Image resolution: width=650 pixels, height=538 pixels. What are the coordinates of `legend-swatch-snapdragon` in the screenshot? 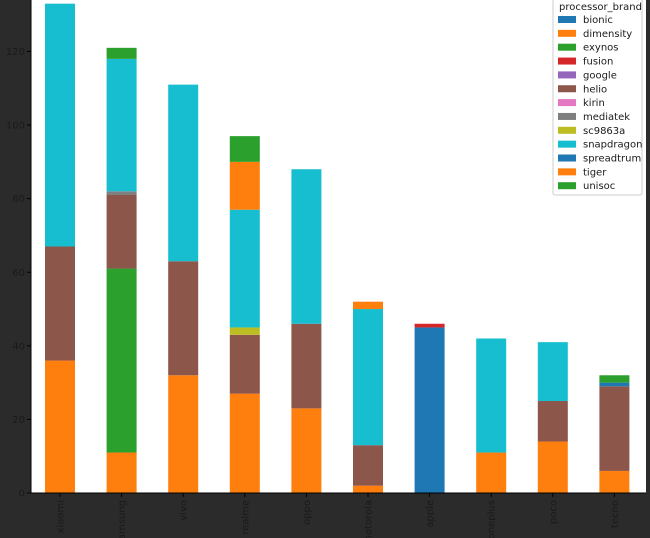 It's located at (567, 144).